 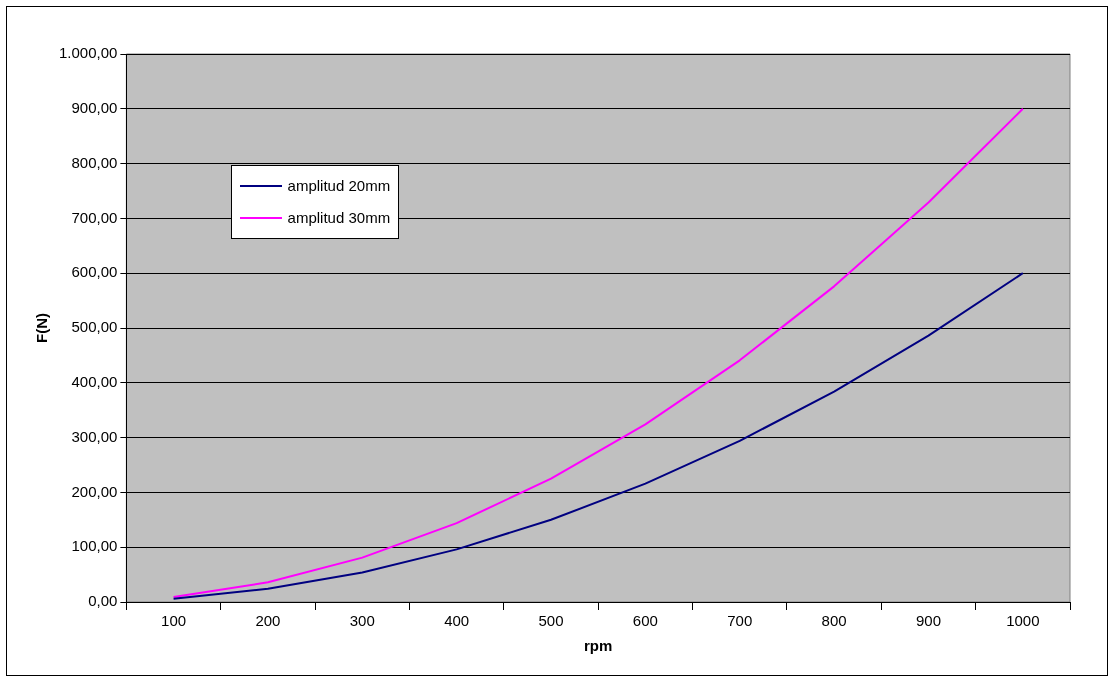 What do you see at coordinates (94, 381) in the screenshot?
I see `y-tick-label: 400,00` at bounding box center [94, 381].